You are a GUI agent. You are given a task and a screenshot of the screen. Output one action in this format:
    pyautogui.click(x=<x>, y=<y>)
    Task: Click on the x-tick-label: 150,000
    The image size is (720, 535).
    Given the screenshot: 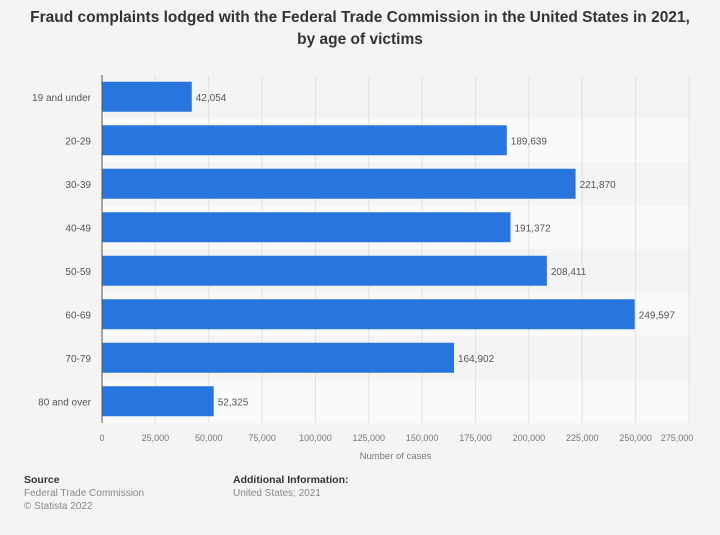 What is the action you would take?
    pyautogui.click(x=422, y=438)
    